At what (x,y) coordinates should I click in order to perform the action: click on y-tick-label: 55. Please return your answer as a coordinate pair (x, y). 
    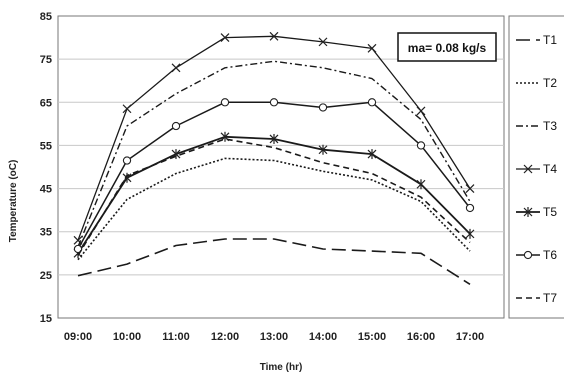
    Looking at the image, I should click on (46, 146).